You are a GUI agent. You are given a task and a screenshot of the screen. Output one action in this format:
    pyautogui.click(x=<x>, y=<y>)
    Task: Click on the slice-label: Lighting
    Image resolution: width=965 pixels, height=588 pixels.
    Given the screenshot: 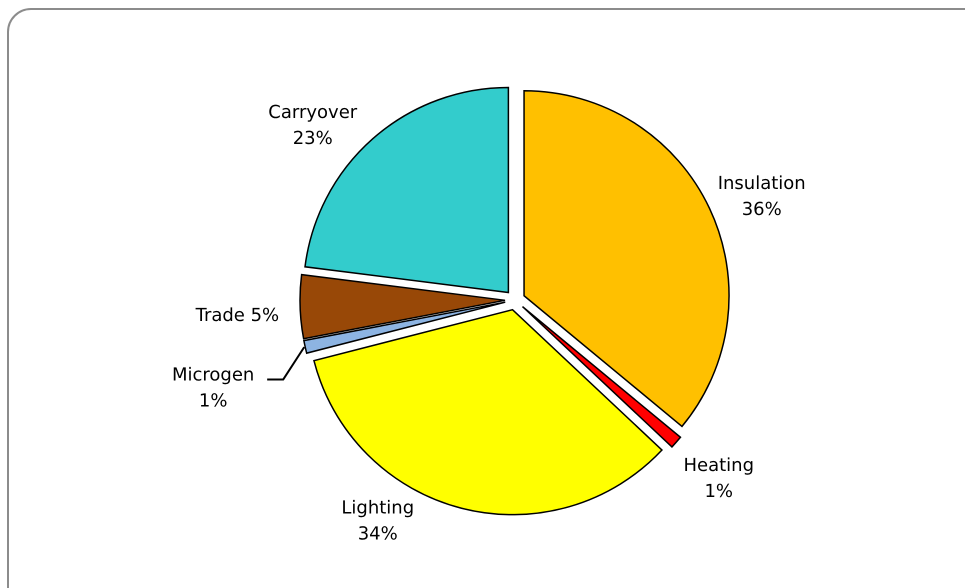 What is the action you would take?
    pyautogui.click(x=377, y=507)
    